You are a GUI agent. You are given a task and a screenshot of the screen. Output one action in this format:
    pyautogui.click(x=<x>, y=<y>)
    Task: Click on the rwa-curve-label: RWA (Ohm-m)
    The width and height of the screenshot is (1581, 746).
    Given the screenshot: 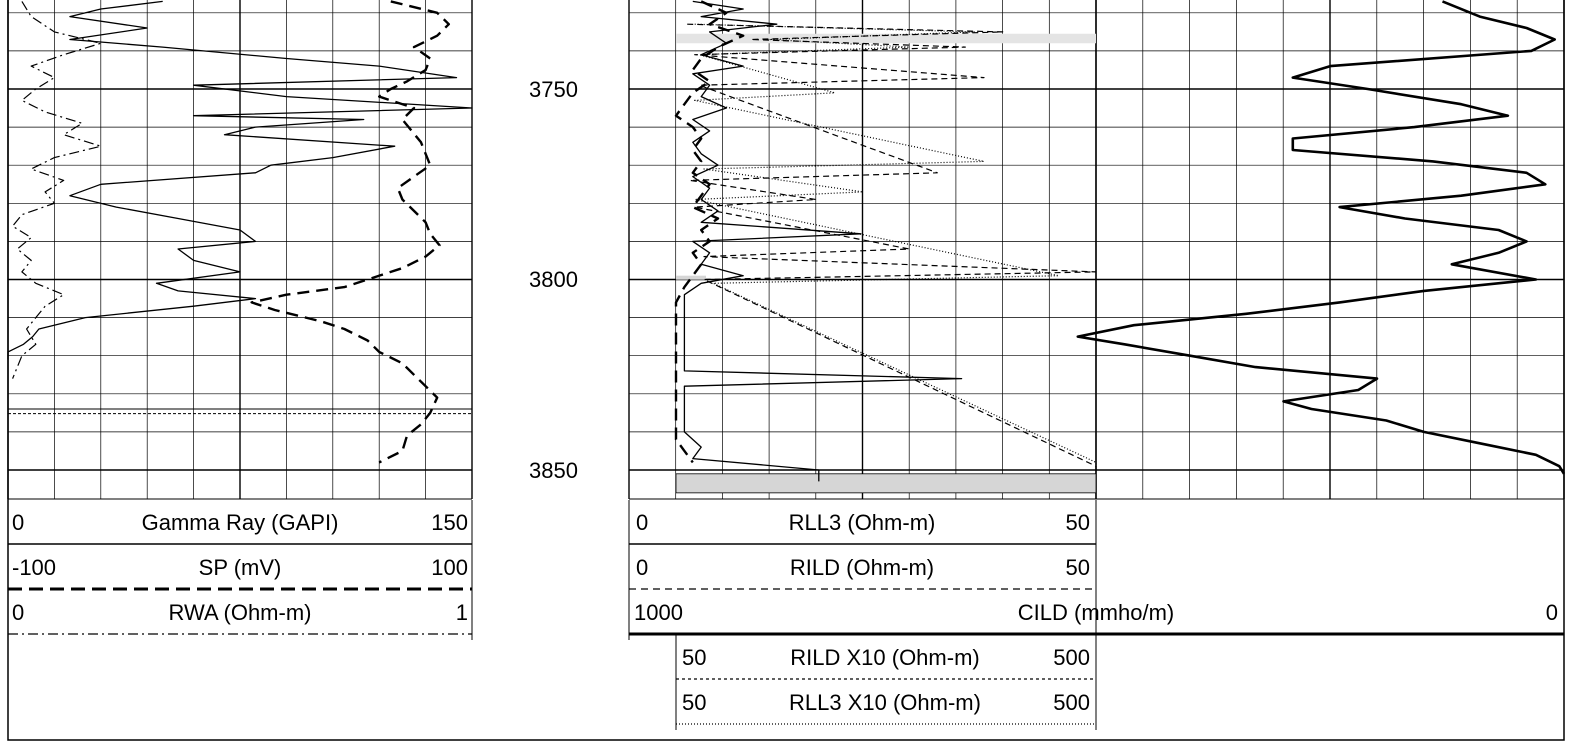 What is the action you would take?
    pyautogui.click(x=240, y=612)
    